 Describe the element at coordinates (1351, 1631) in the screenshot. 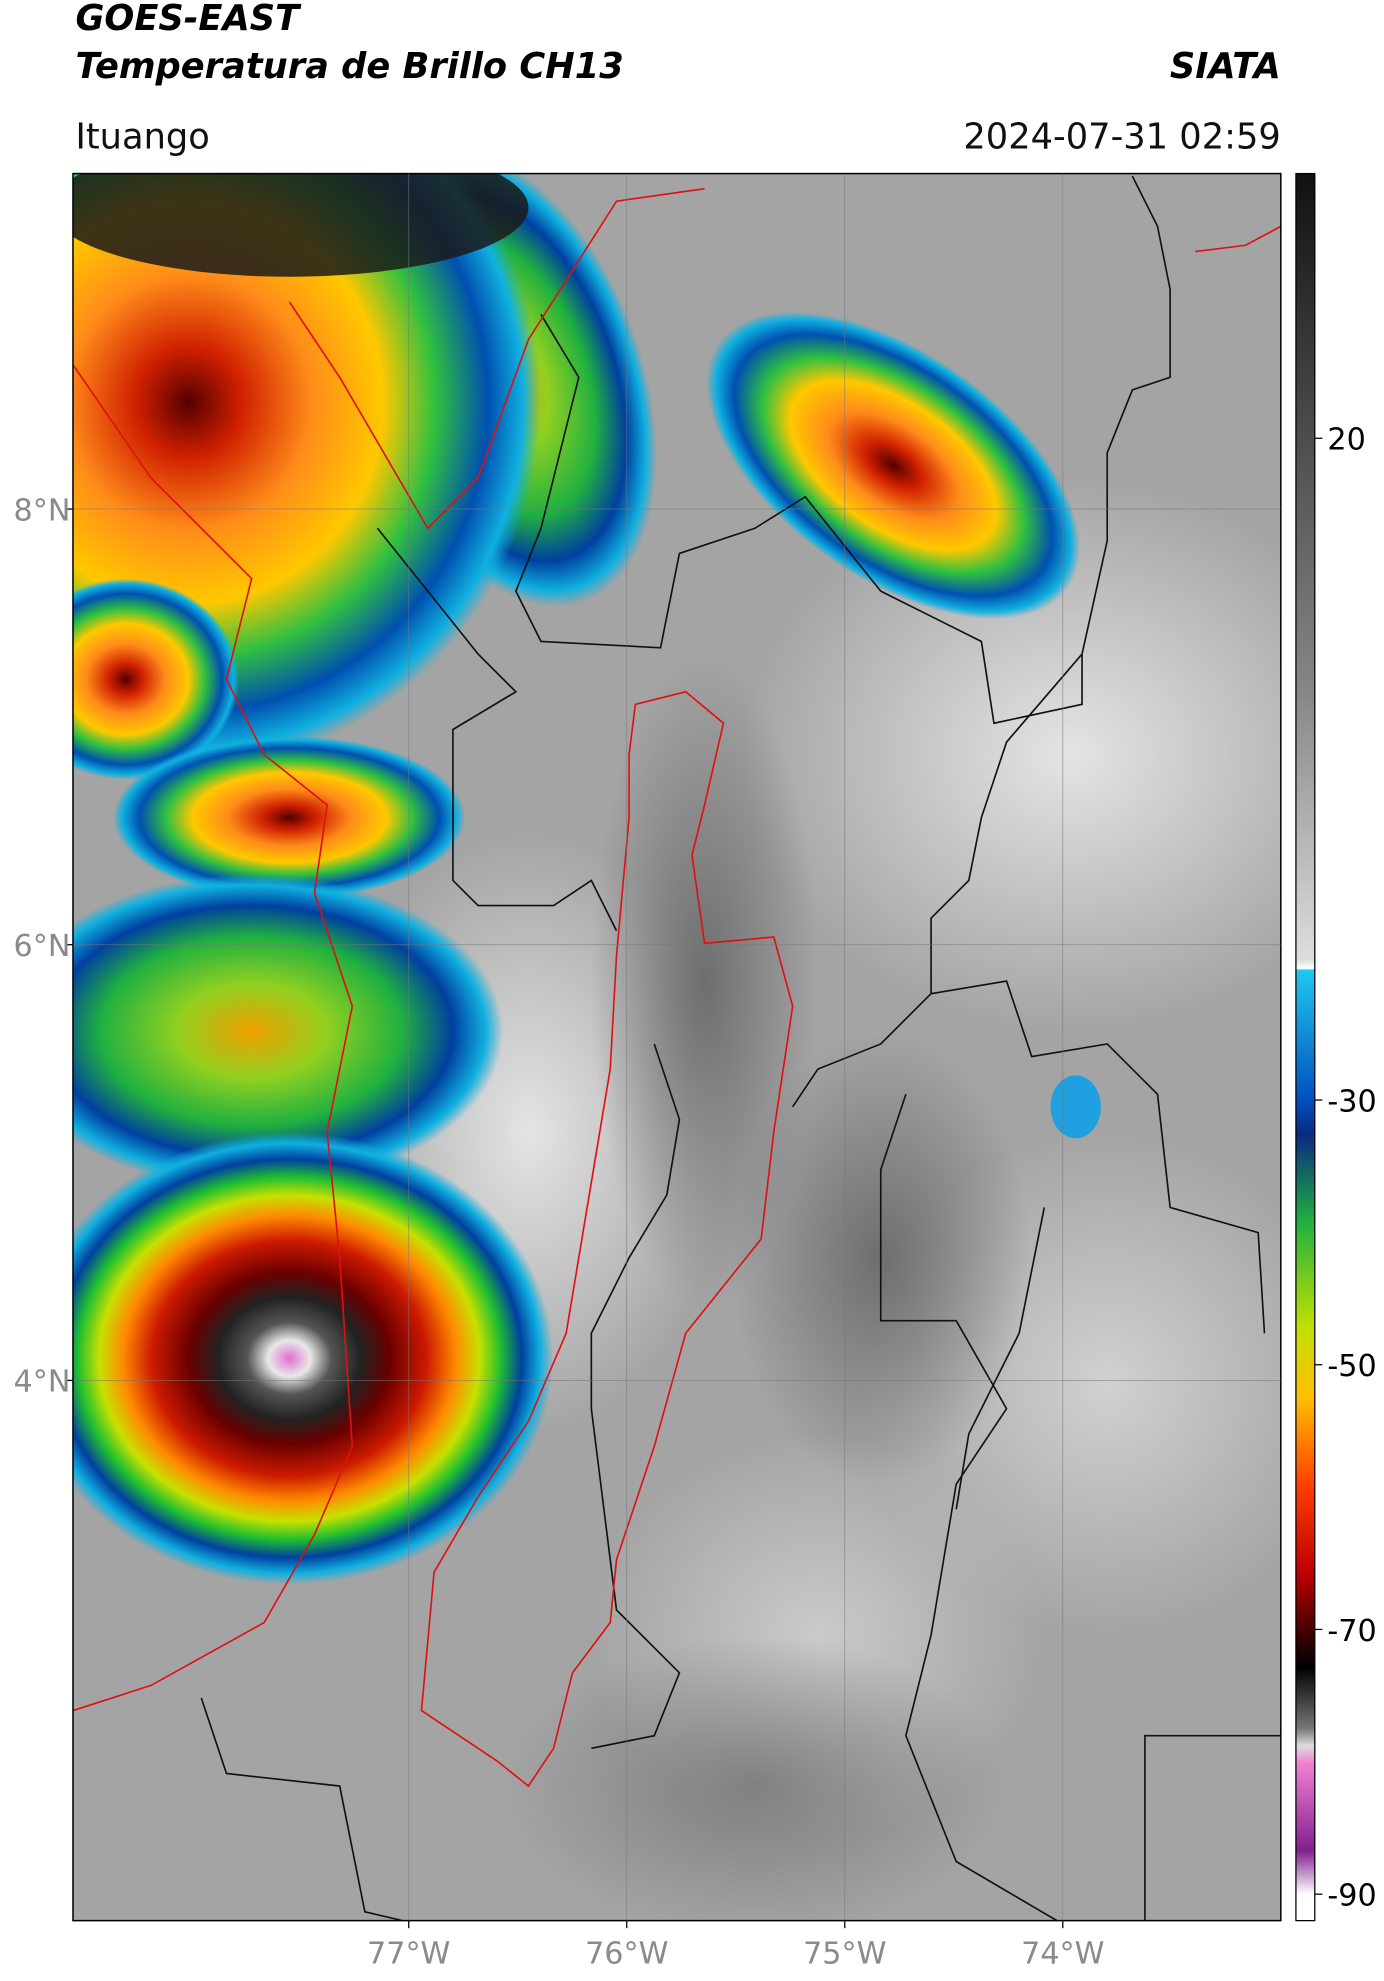

I see `colorbar-tick-label: -70` at that location.